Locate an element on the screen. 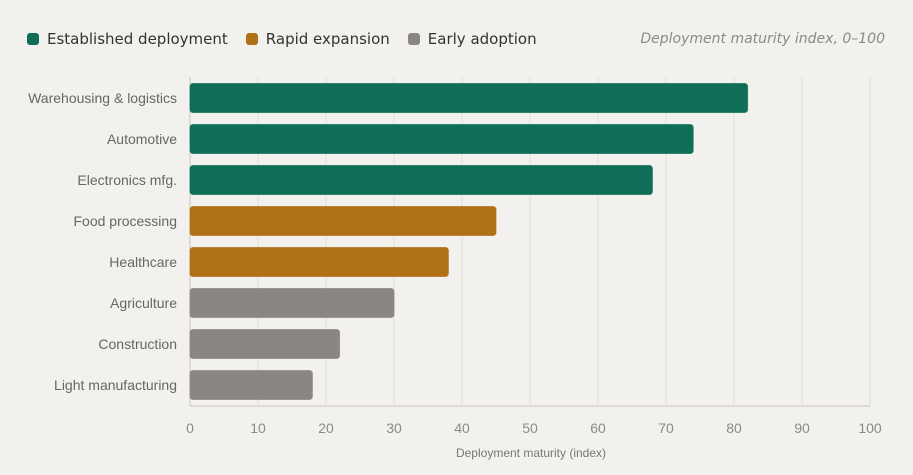  legend-item-rapid: Rapid expansion is located at coordinates (317, 39).